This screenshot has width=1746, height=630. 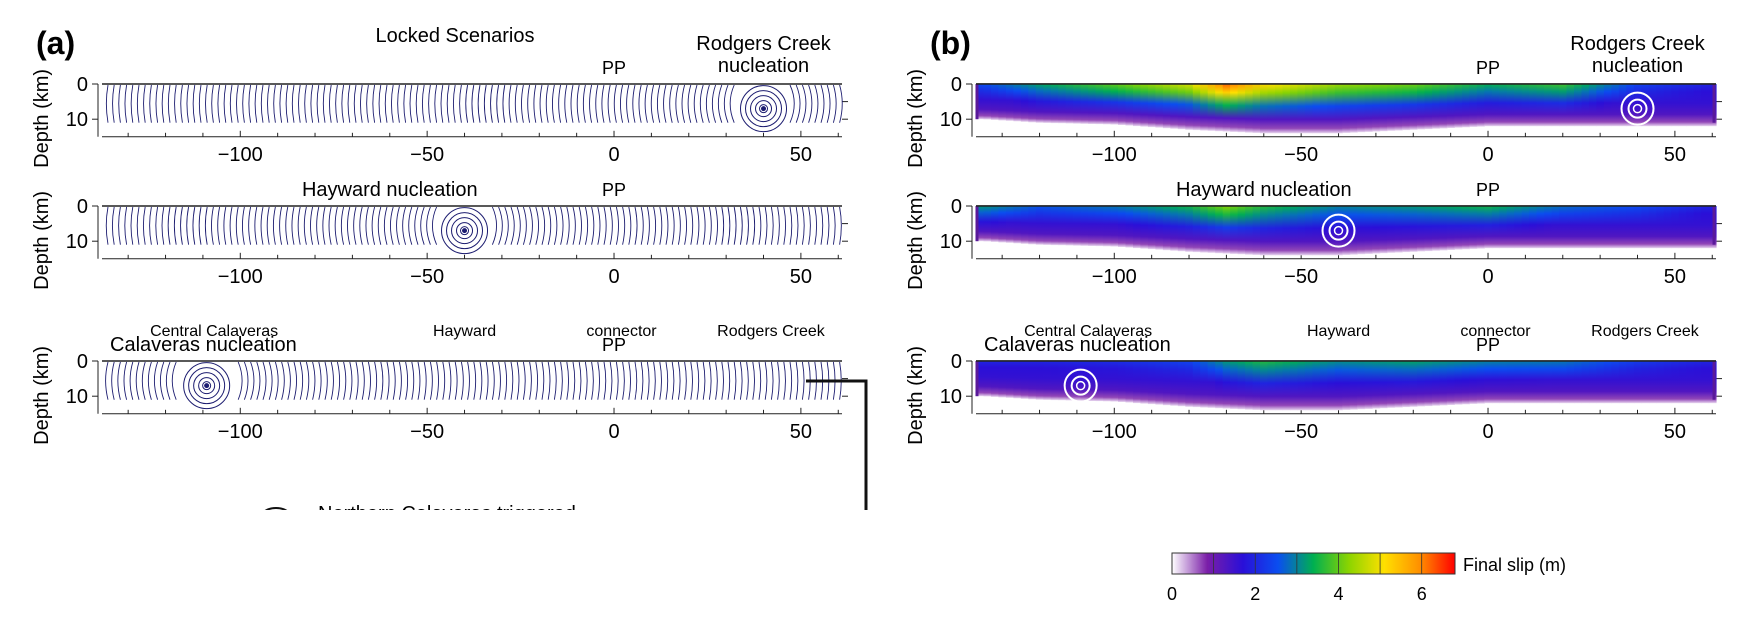 I want to click on x-tick-label: 0, so click(x=1487, y=432).